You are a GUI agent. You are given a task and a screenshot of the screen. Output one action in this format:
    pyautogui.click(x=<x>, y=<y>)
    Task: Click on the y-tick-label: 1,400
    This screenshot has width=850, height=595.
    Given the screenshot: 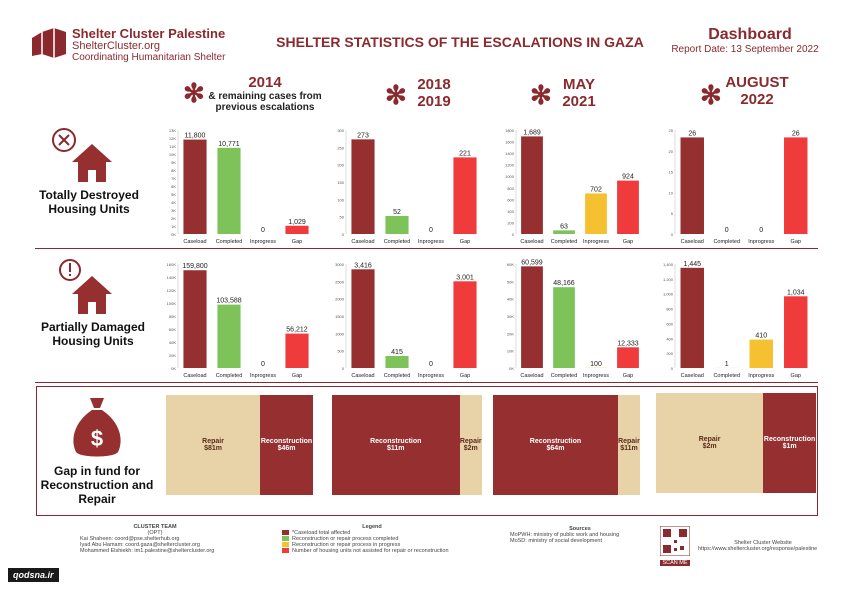 What is the action you would take?
    pyautogui.click(x=668, y=264)
    